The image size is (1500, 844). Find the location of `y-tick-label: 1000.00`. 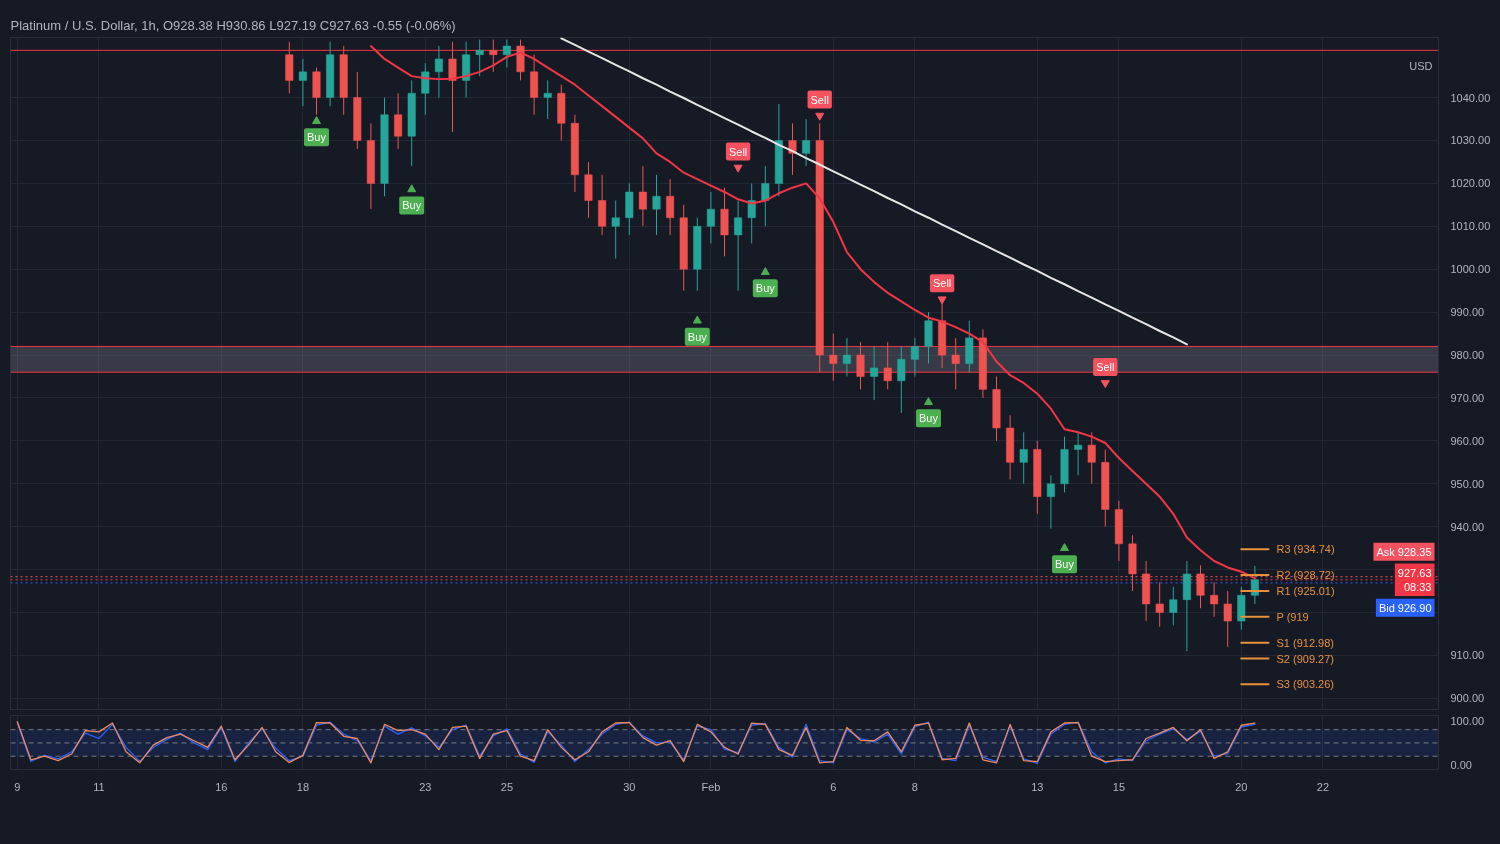

y-tick-label: 1000.00 is located at coordinates (1470, 269).